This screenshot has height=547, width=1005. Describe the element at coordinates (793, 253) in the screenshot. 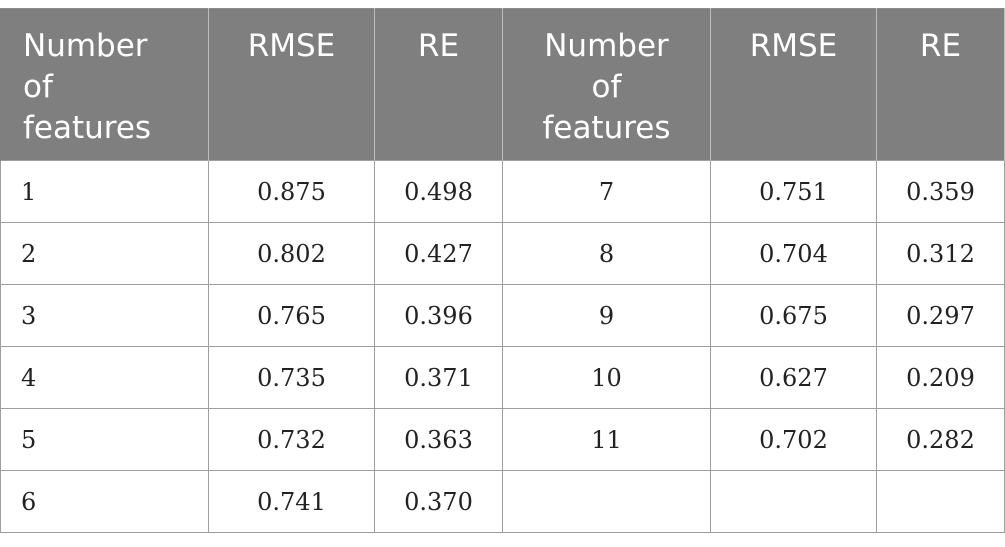

I see `cell-rmse-right: 0.704` at that location.